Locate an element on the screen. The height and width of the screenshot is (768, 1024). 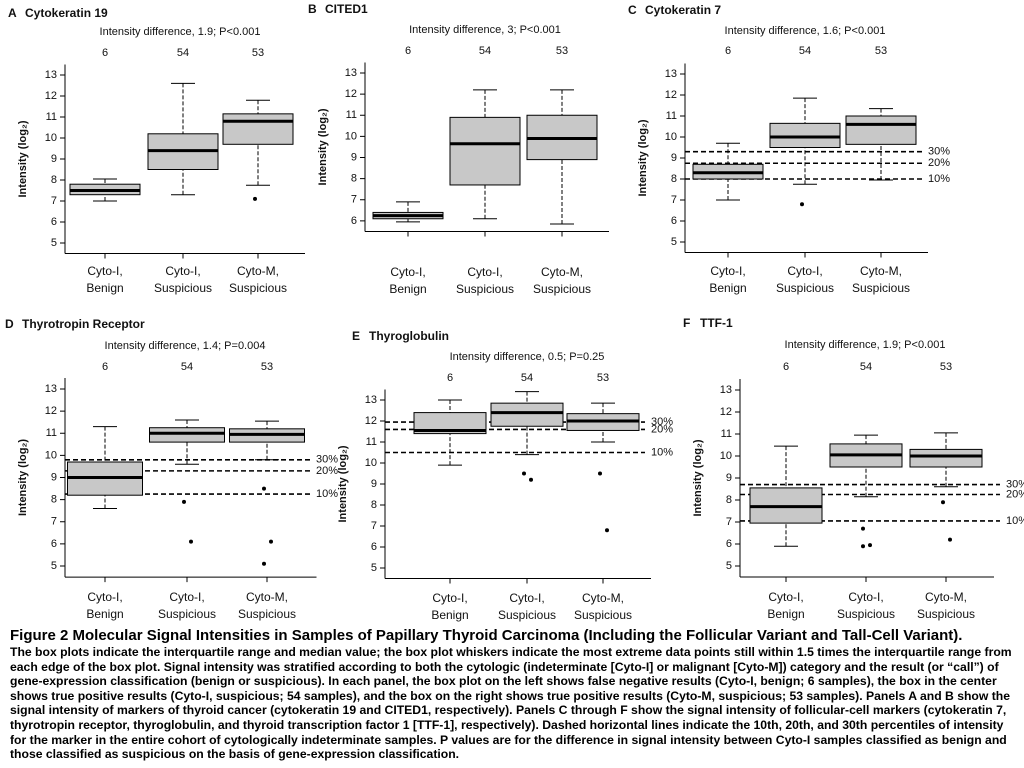
panel-letter: C is located at coordinates (632, 10).